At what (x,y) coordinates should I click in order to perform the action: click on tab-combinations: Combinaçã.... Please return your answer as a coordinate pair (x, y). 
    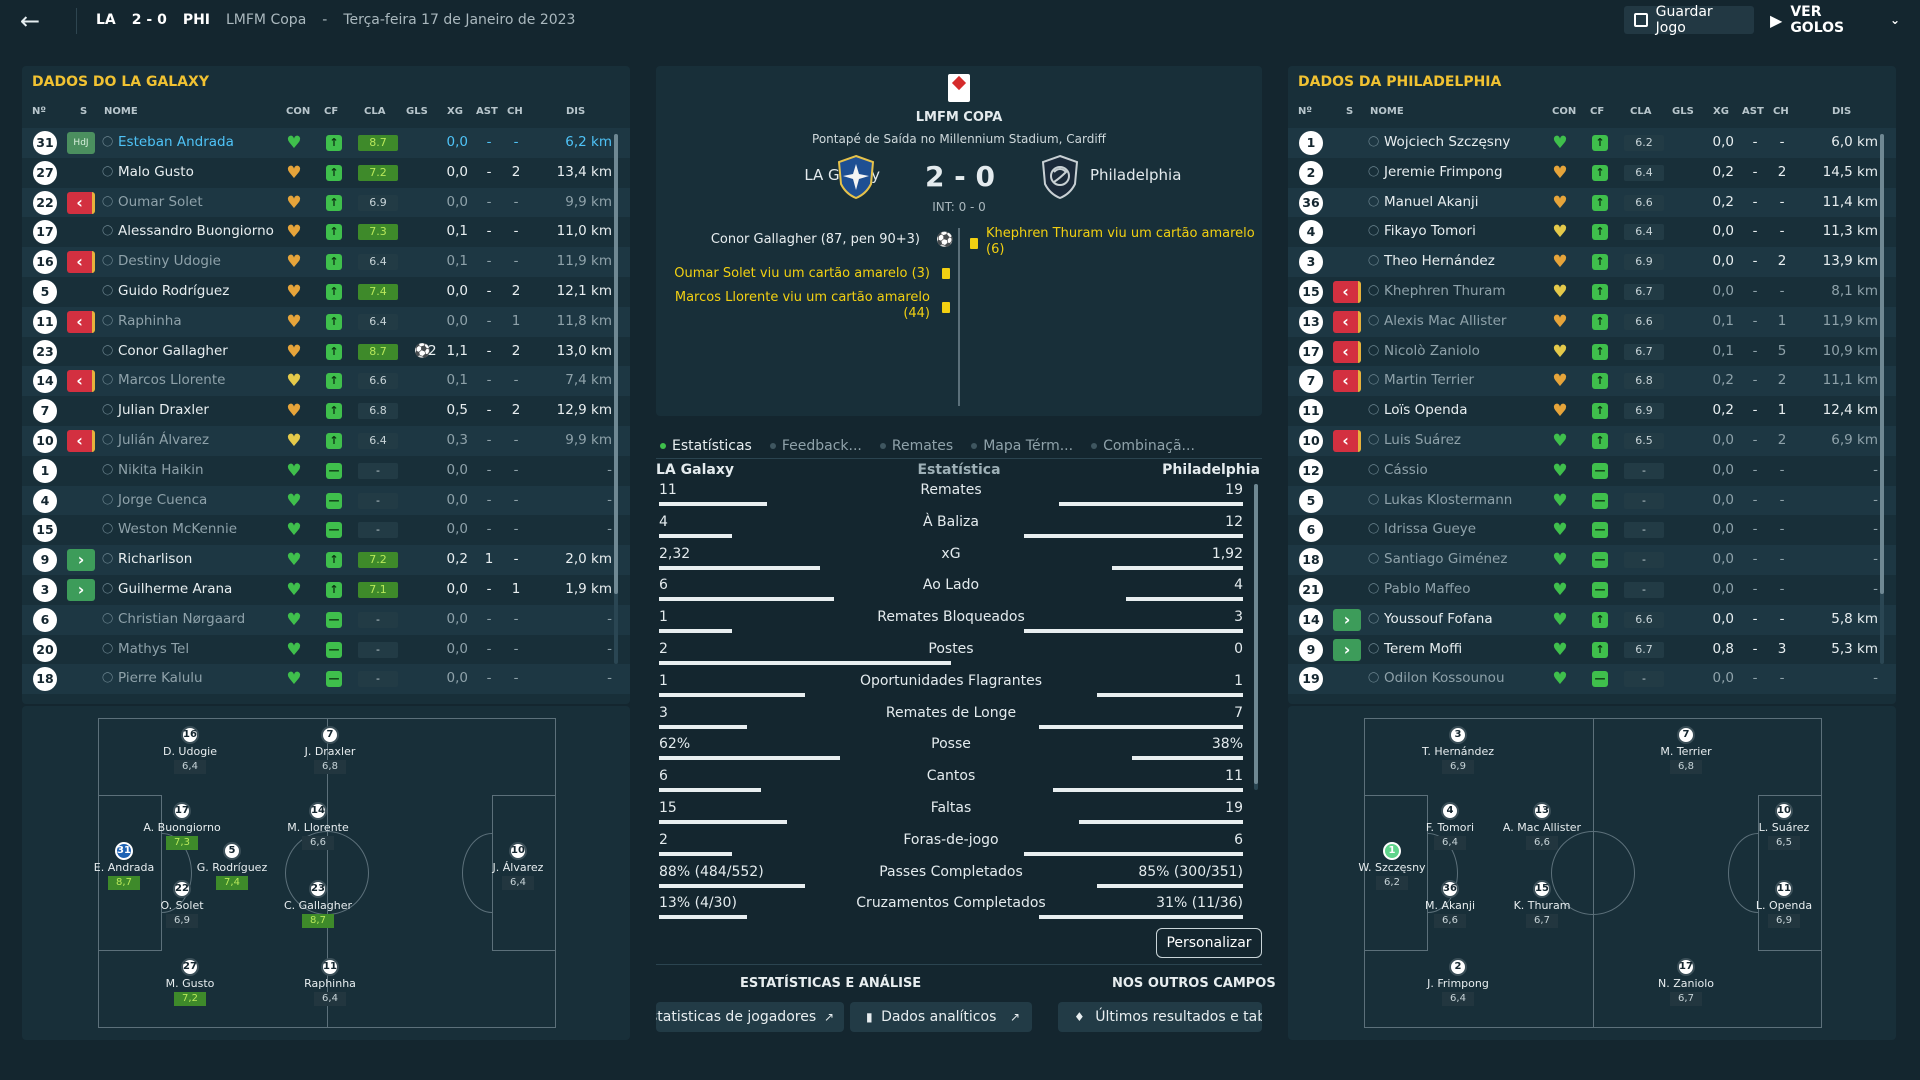
    Looking at the image, I should click on (1143, 446).